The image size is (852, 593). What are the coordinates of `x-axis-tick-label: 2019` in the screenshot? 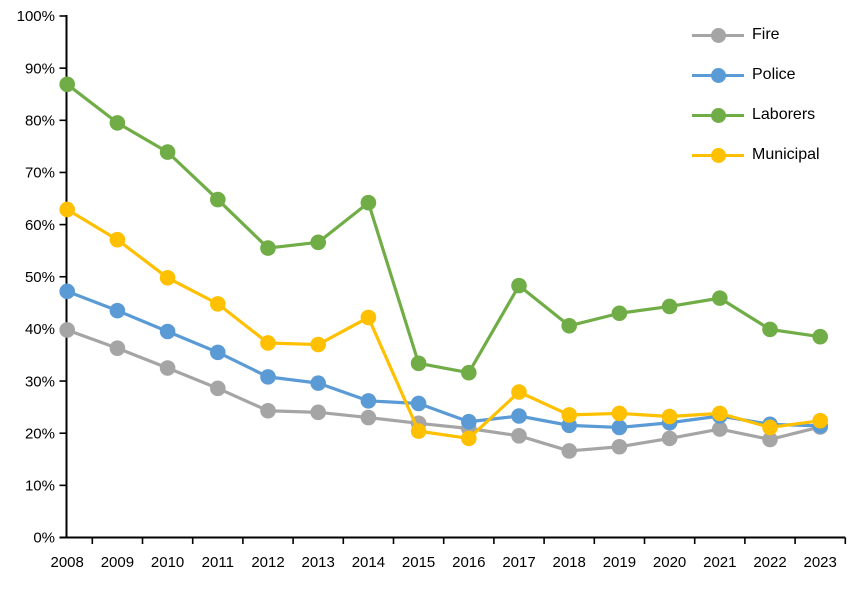 It's located at (619, 562).